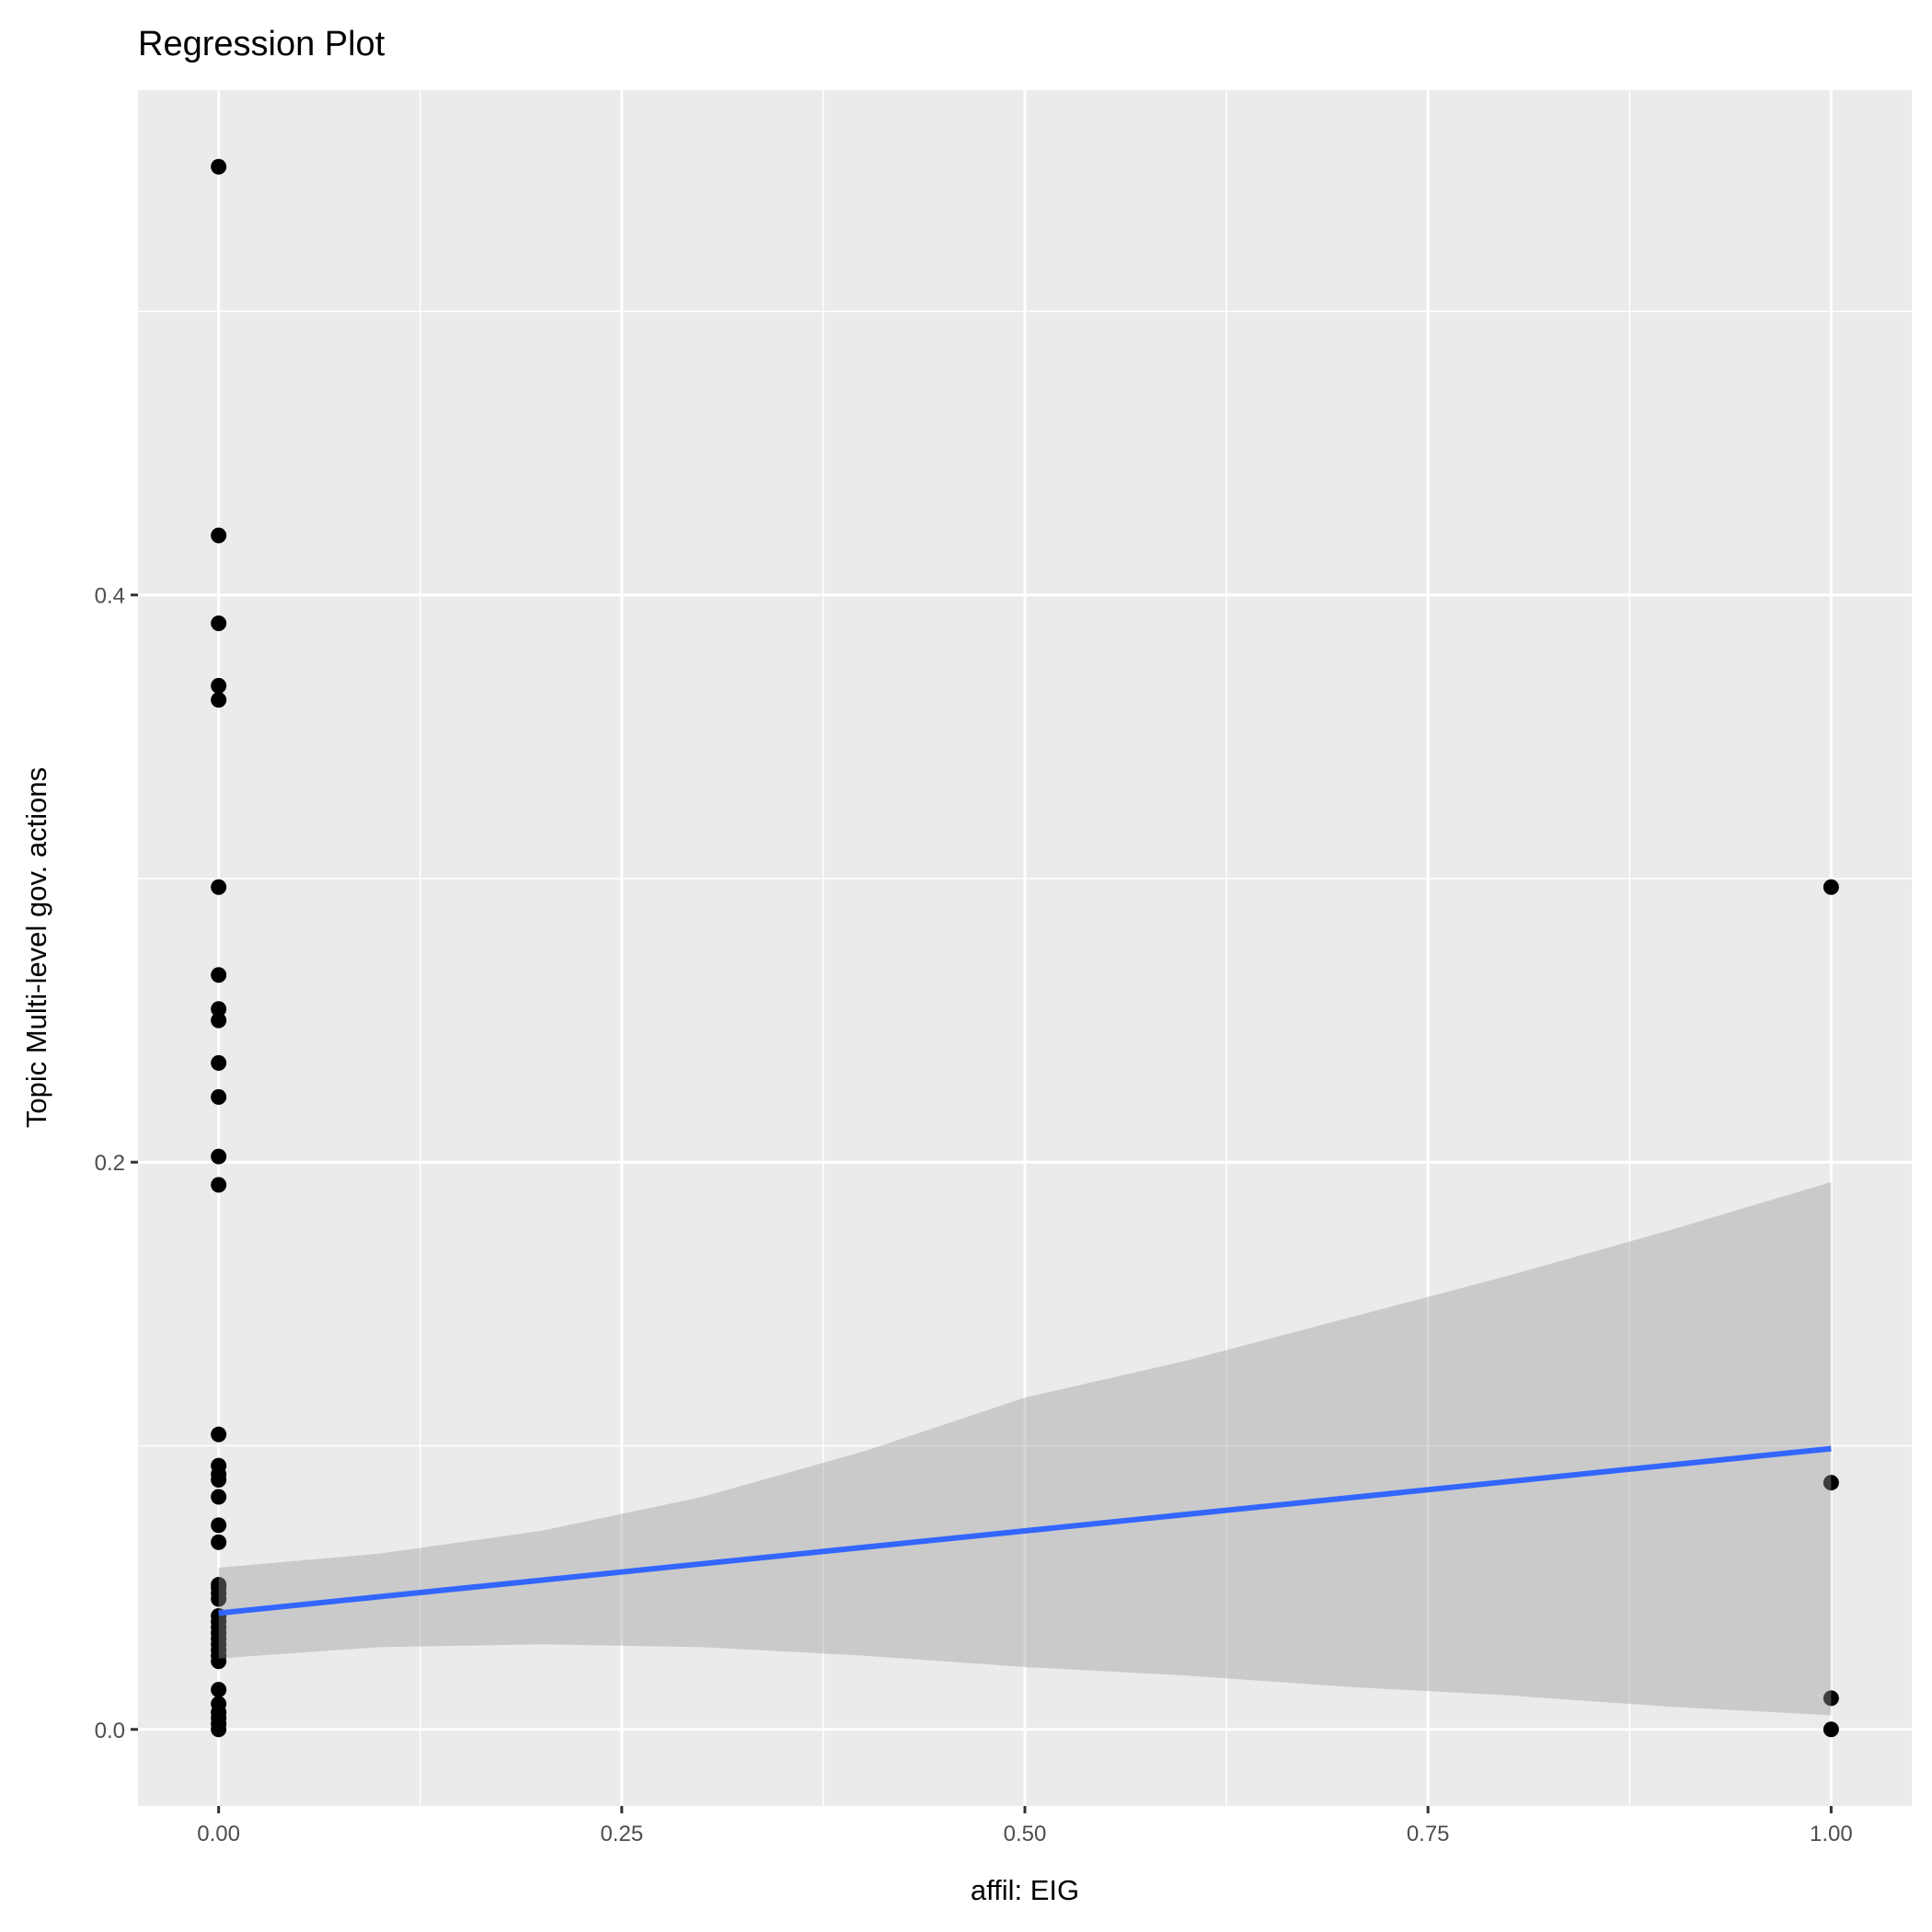  I want to click on y-tick-label: 0.4, so click(110, 596).